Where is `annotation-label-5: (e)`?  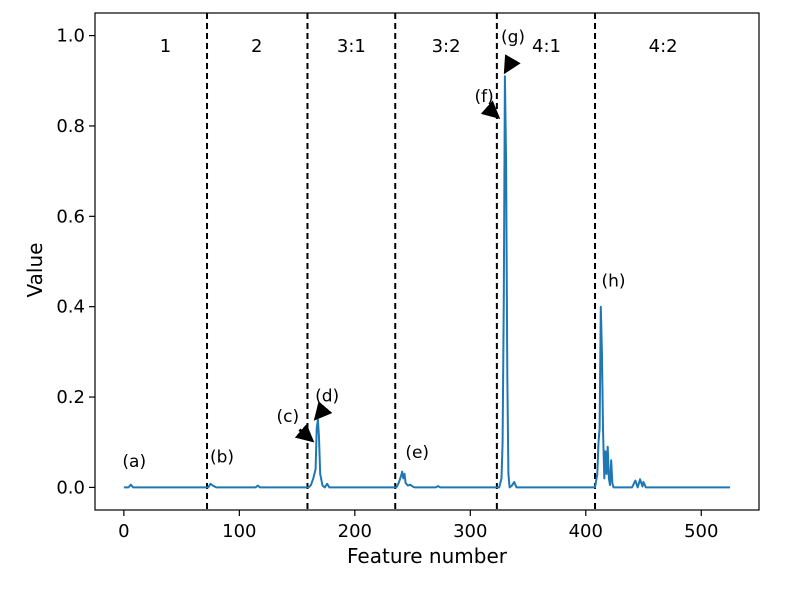
annotation-label-5: (e) is located at coordinates (417, 453).